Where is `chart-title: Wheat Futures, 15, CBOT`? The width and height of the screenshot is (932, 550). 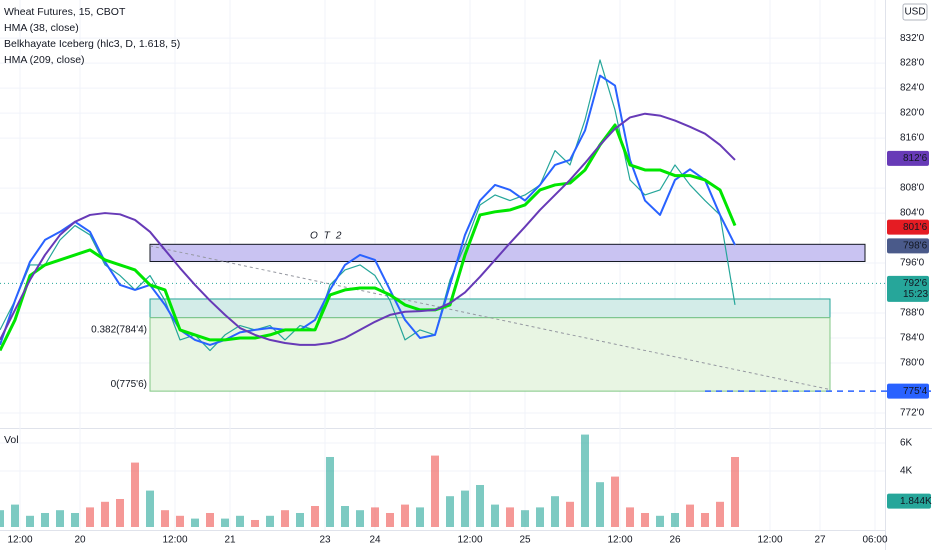
chart-title: Wheat Futures, 15, CBOT is located at coordinates (65, 12).